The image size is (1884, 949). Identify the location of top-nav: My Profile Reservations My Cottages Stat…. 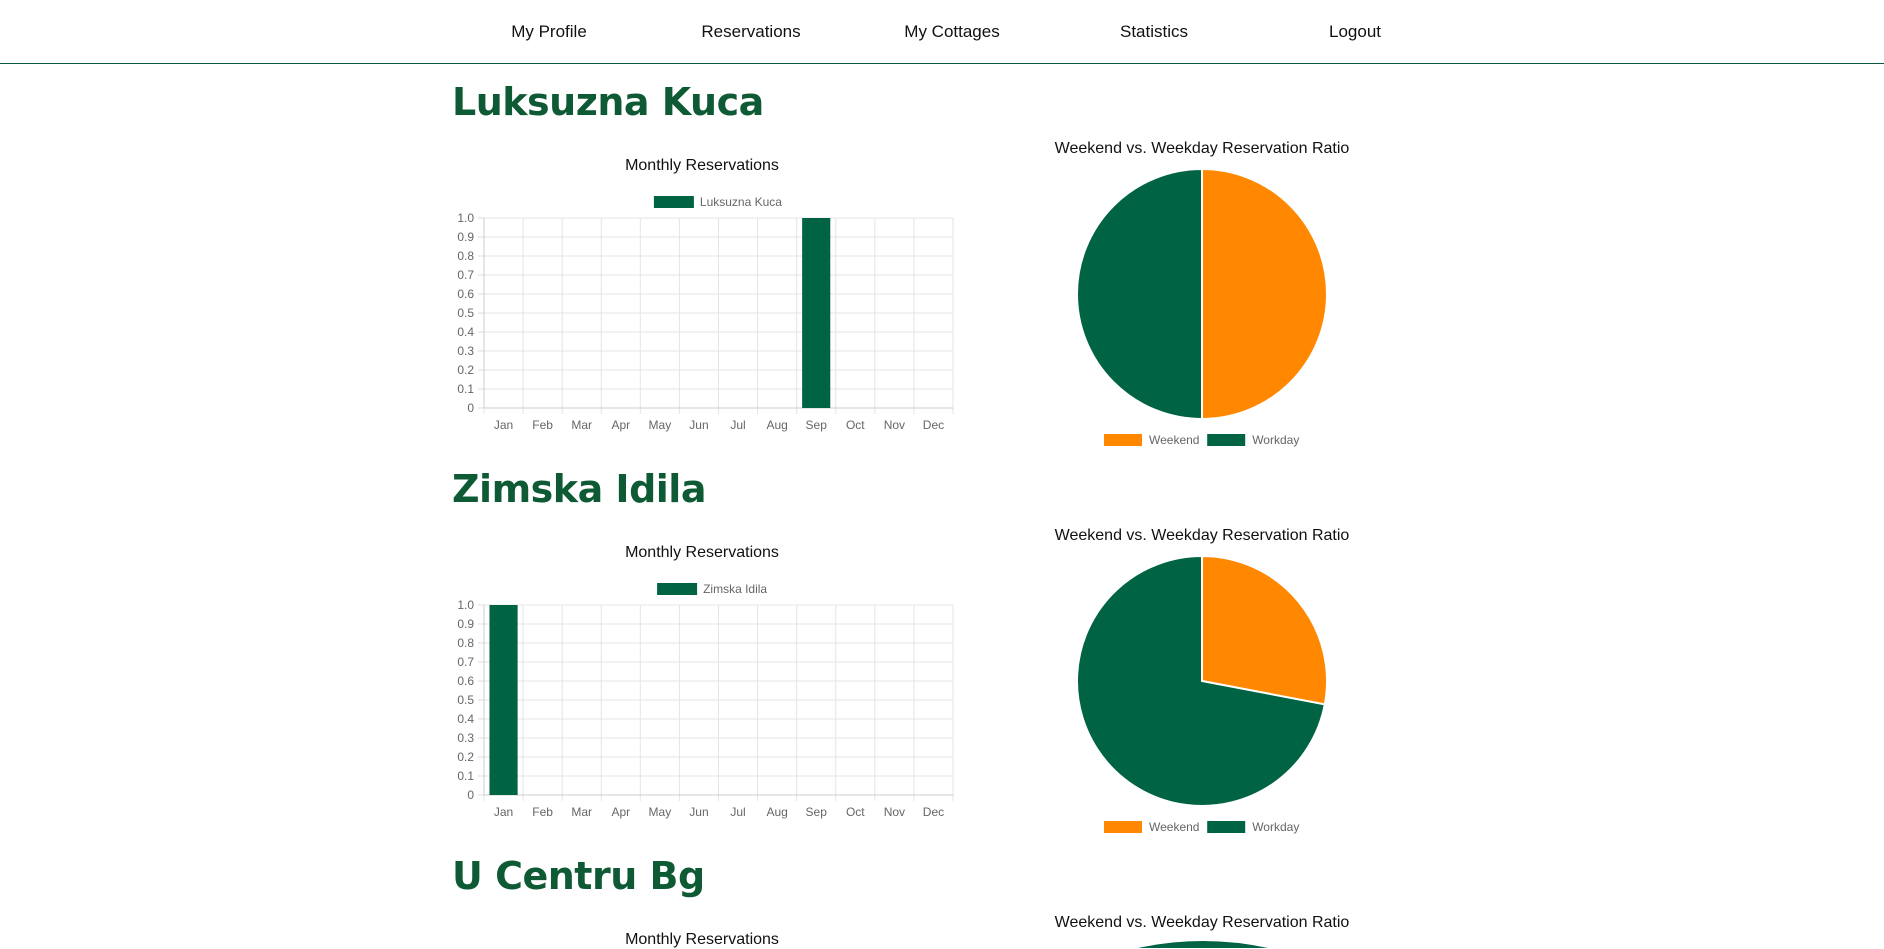
(942, 32).